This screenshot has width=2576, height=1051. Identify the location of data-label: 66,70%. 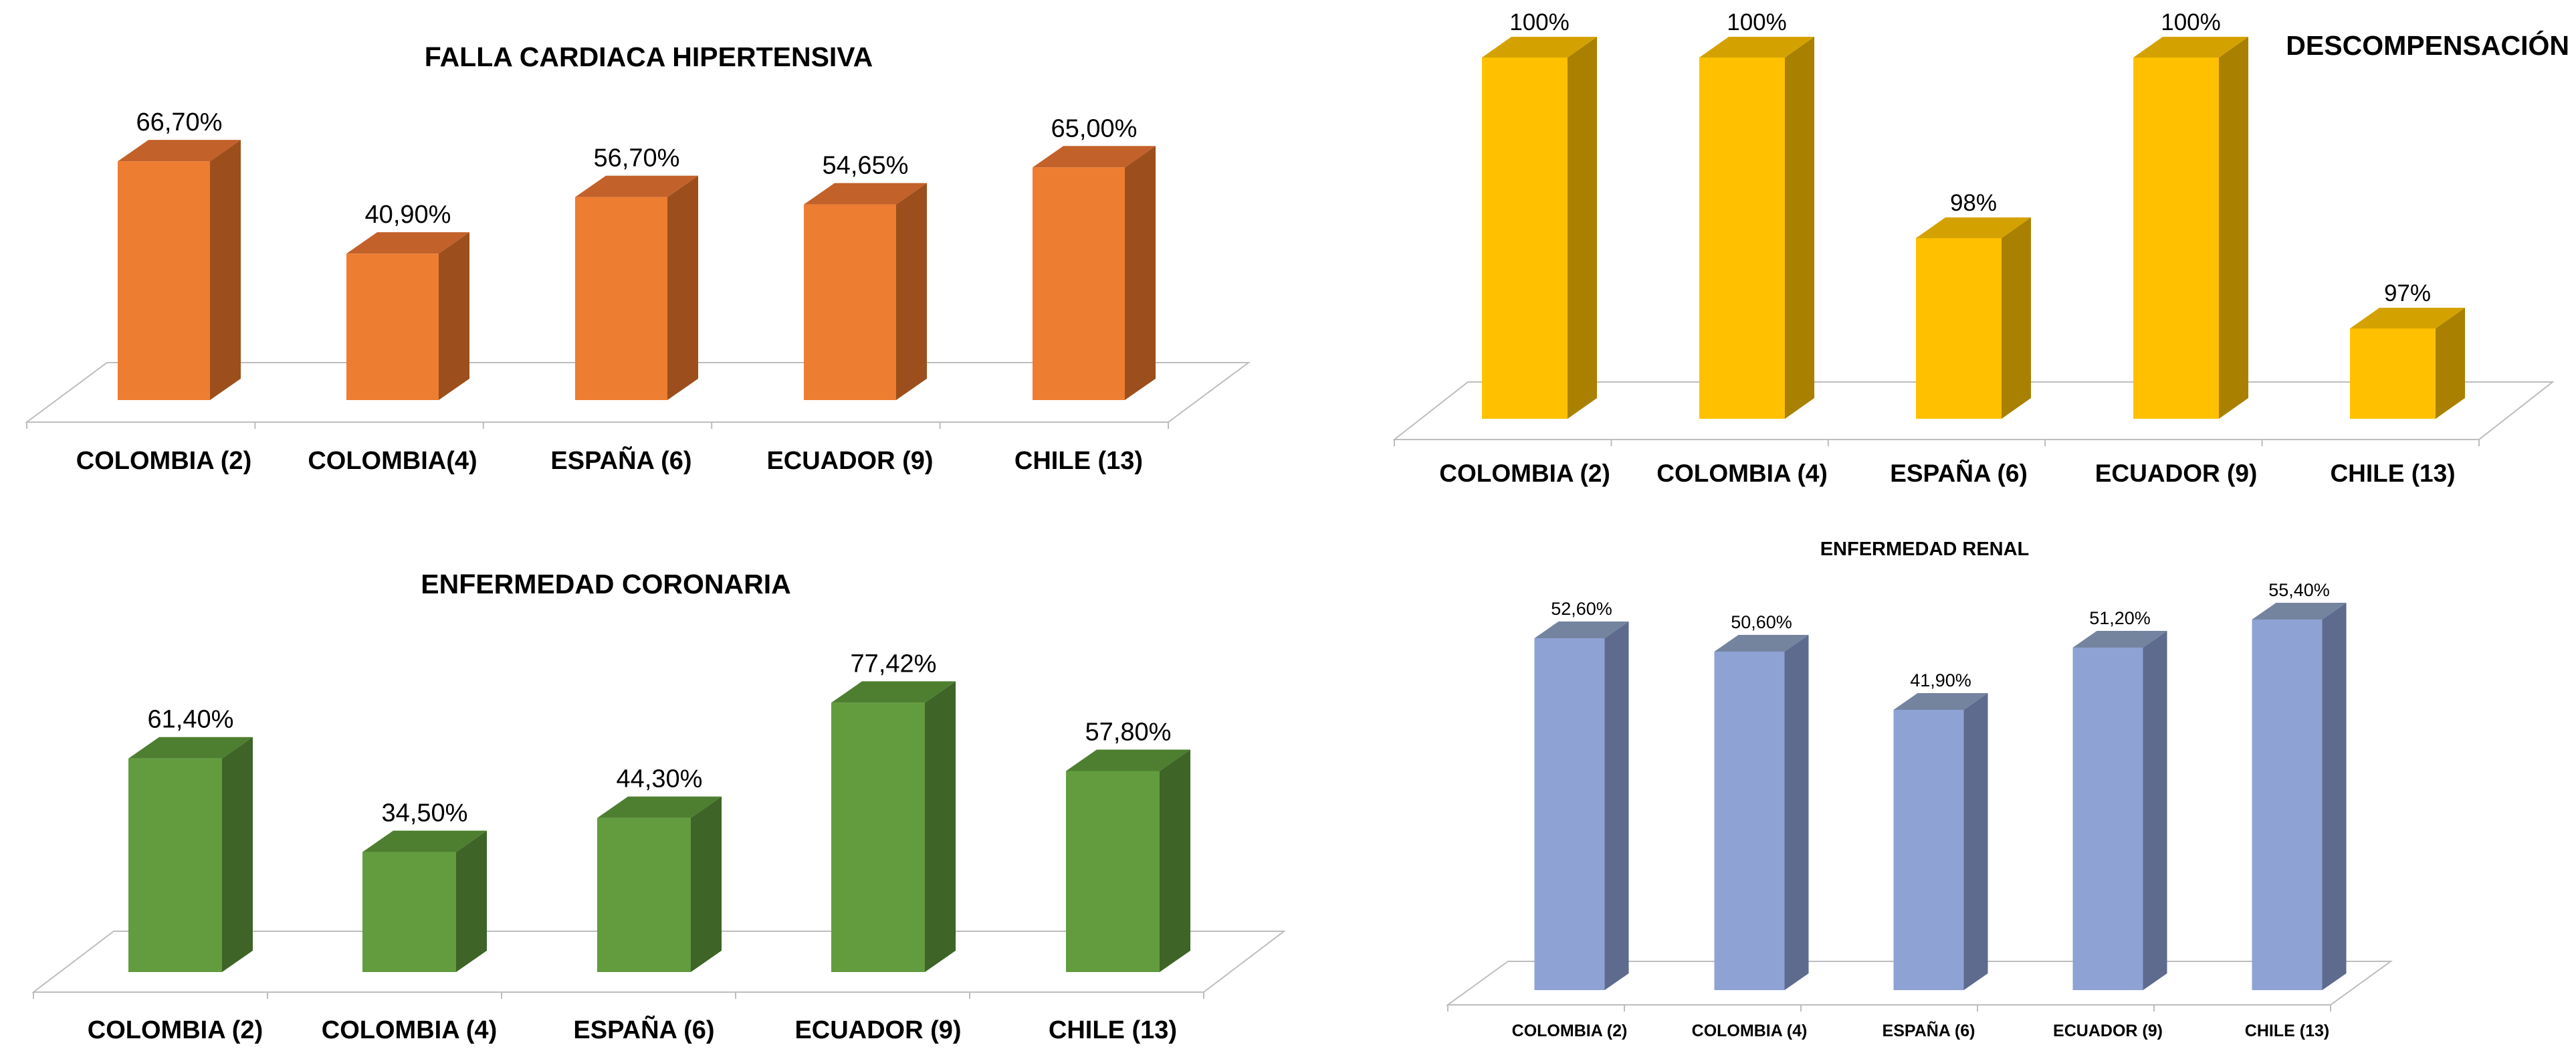
(180, 122).